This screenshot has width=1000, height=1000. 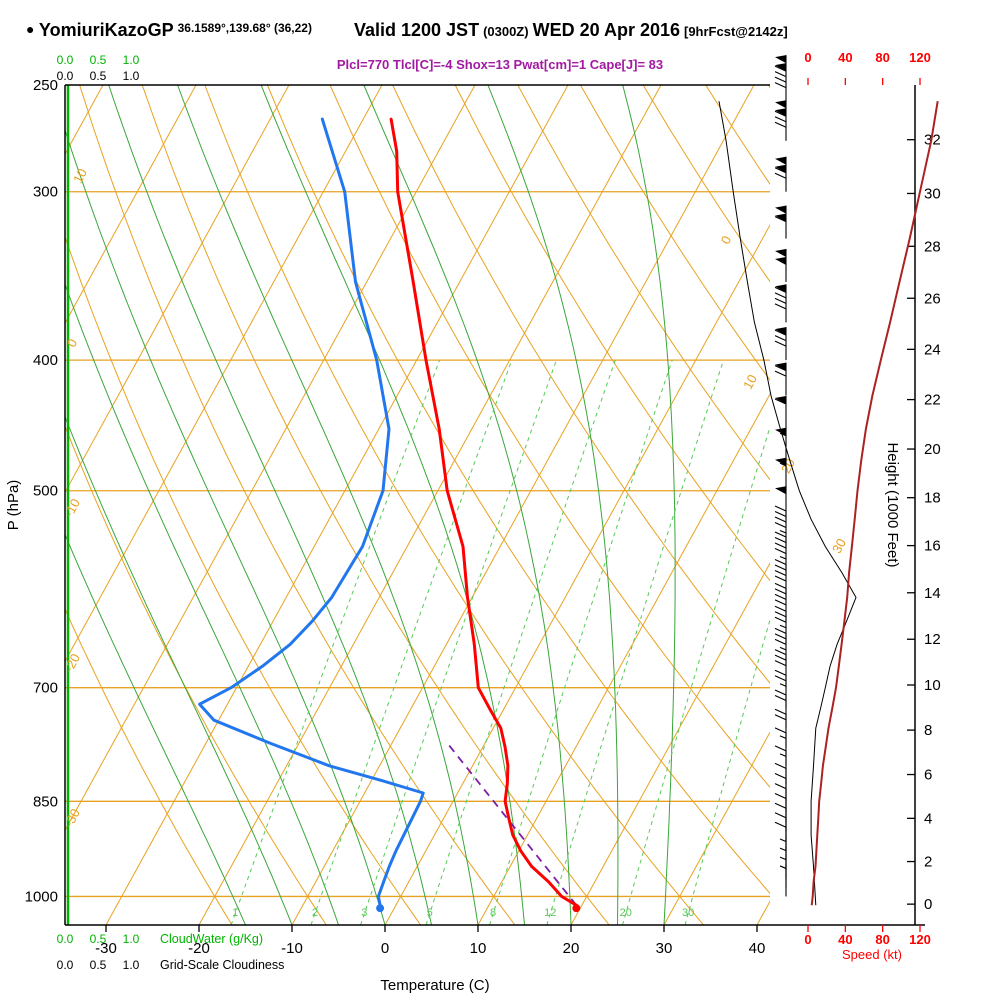 I want to click on wind-direction-line, so click(x=787, y=503).